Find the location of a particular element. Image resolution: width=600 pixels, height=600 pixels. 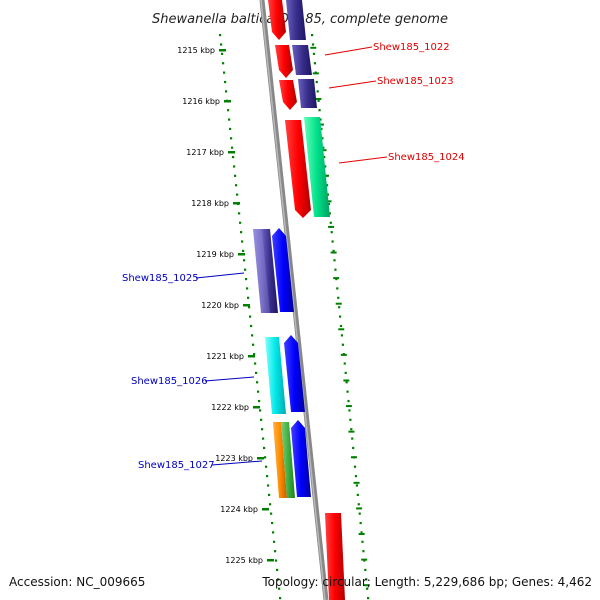

ruler-label-4: 1218 kbp is located at coordinates (210, 203).